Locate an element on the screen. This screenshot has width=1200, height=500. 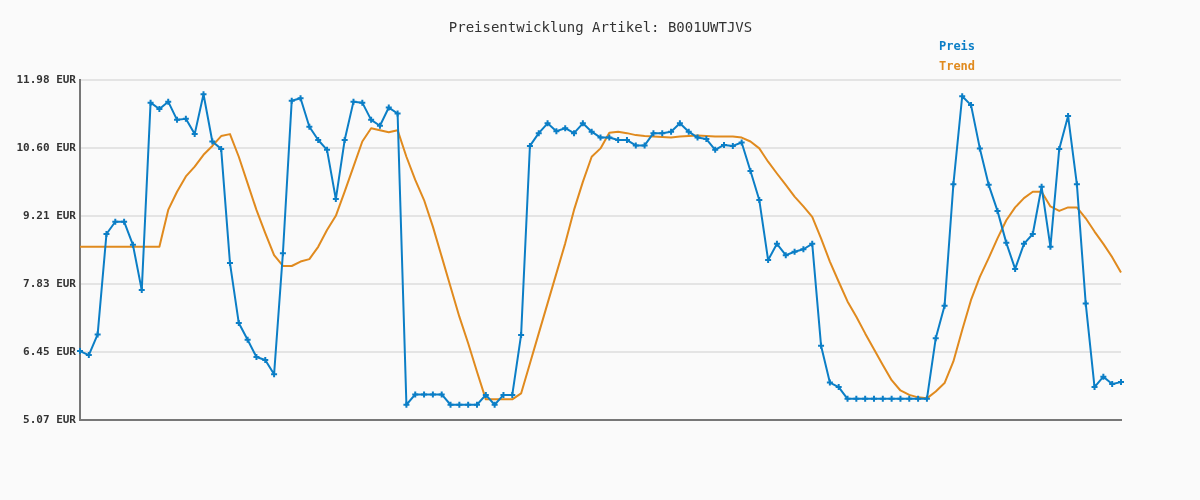
y-tick-label: 6.45 EUR is located at coordinates (50, 351).